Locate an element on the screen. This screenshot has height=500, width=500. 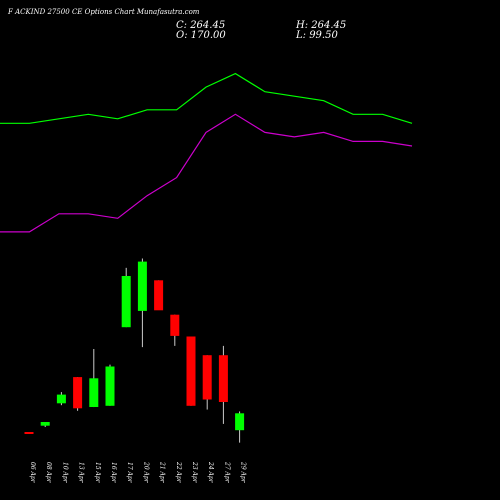
x-tick-label: 15 Apr is located at coordinates (97, 473).